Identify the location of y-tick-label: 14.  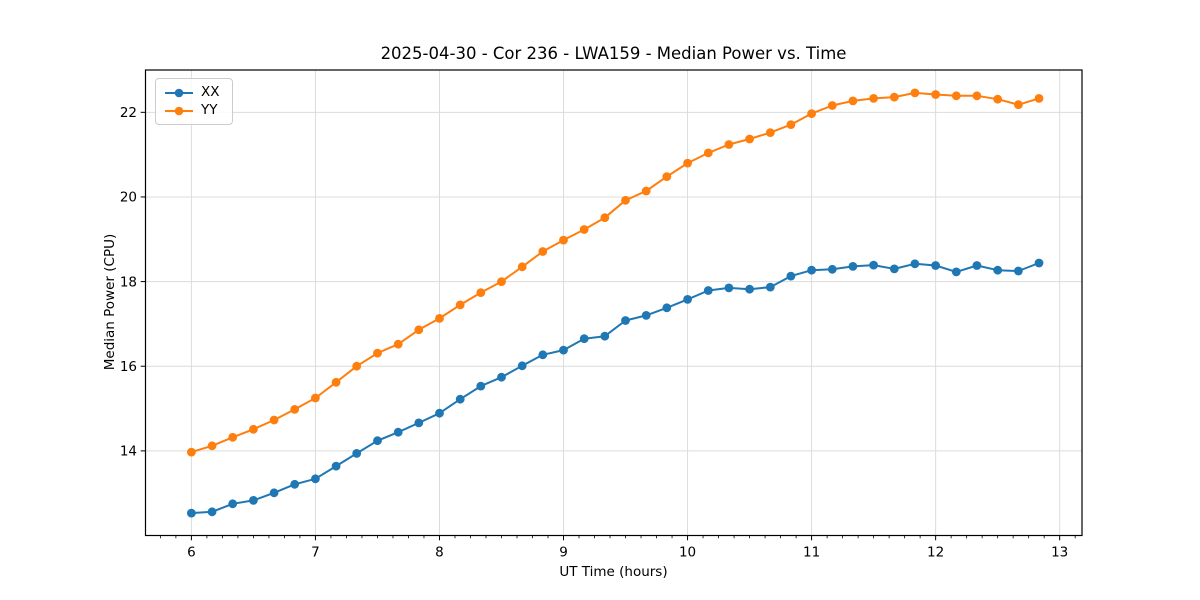
(128, 452).